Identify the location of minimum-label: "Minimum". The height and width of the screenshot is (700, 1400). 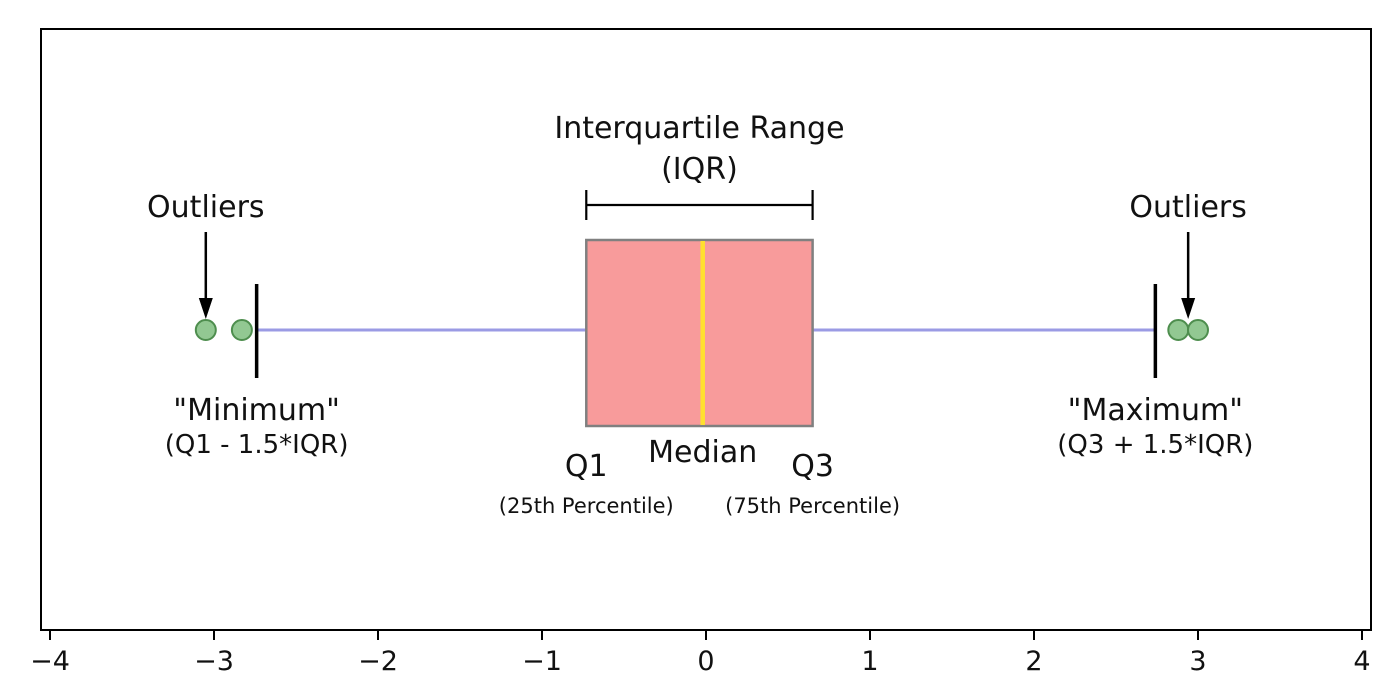
(256, 410).